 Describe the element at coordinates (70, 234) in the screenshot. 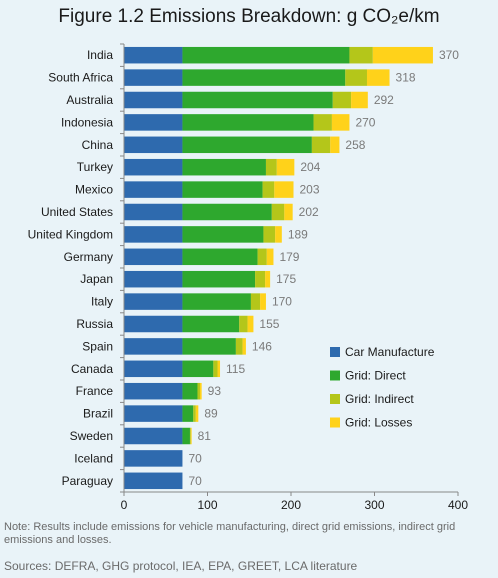

I see `category-label: United Kingdom` at that location.